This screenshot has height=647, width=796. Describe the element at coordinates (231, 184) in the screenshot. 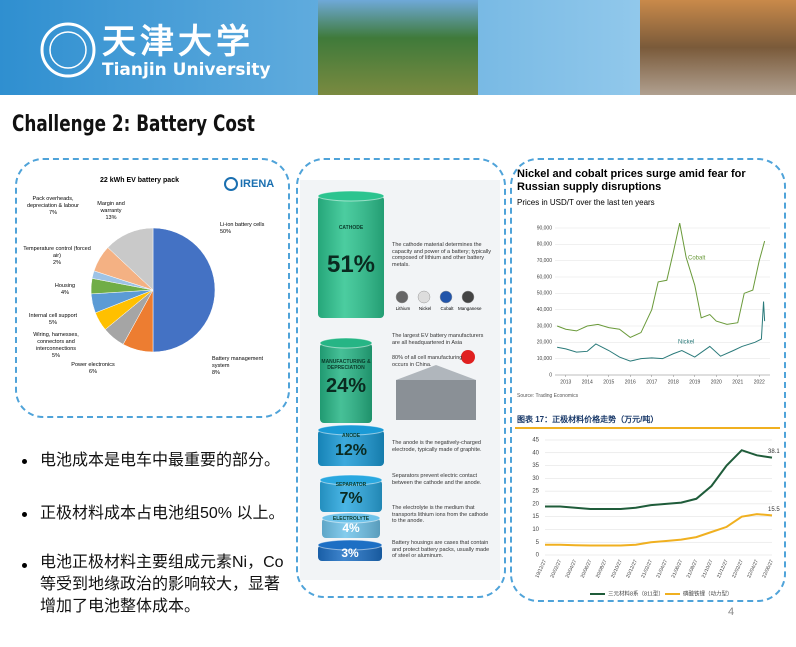

I see `irena-logo` at that location.